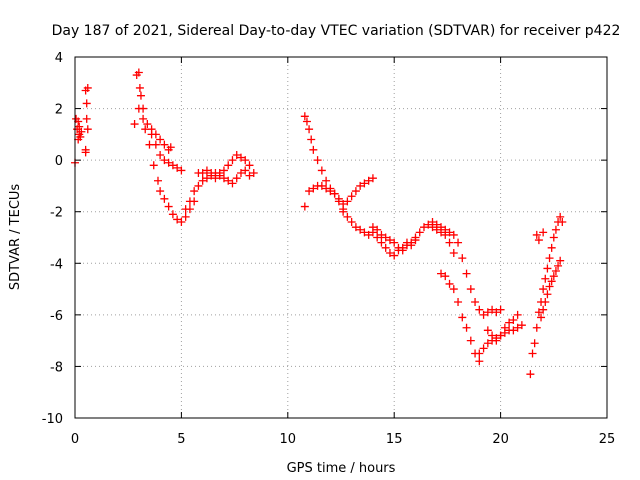  I want to click on x-tick-label: 0, so click(75, 439).